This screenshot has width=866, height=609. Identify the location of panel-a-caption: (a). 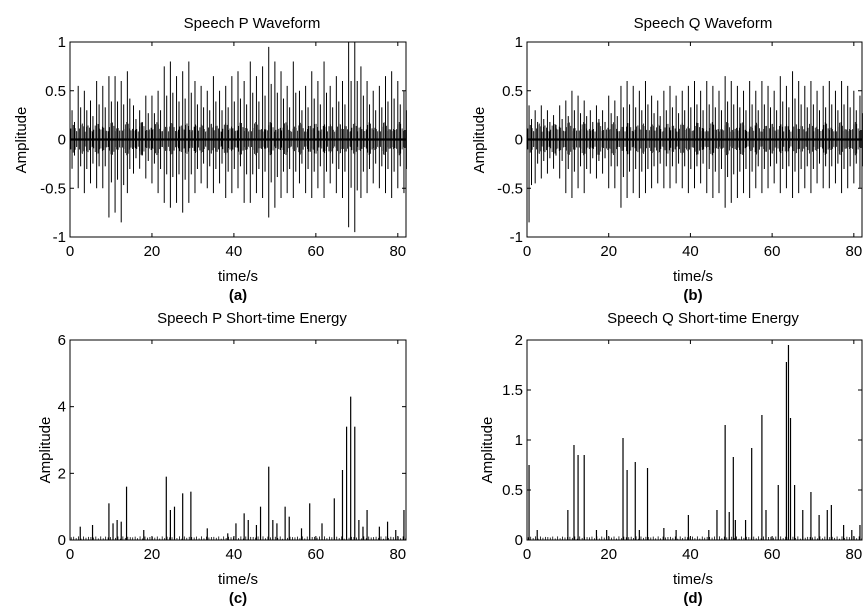
(238, 295).